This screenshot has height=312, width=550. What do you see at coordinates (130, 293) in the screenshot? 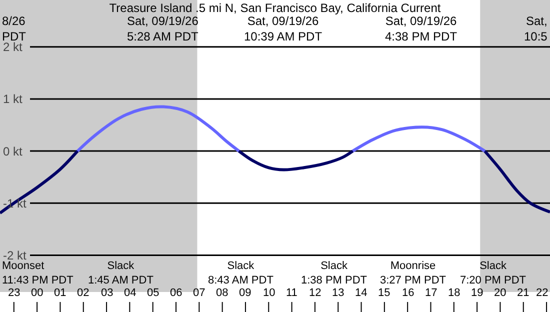
I see `x-tick-label: 04` at bounding box center [130, 293].